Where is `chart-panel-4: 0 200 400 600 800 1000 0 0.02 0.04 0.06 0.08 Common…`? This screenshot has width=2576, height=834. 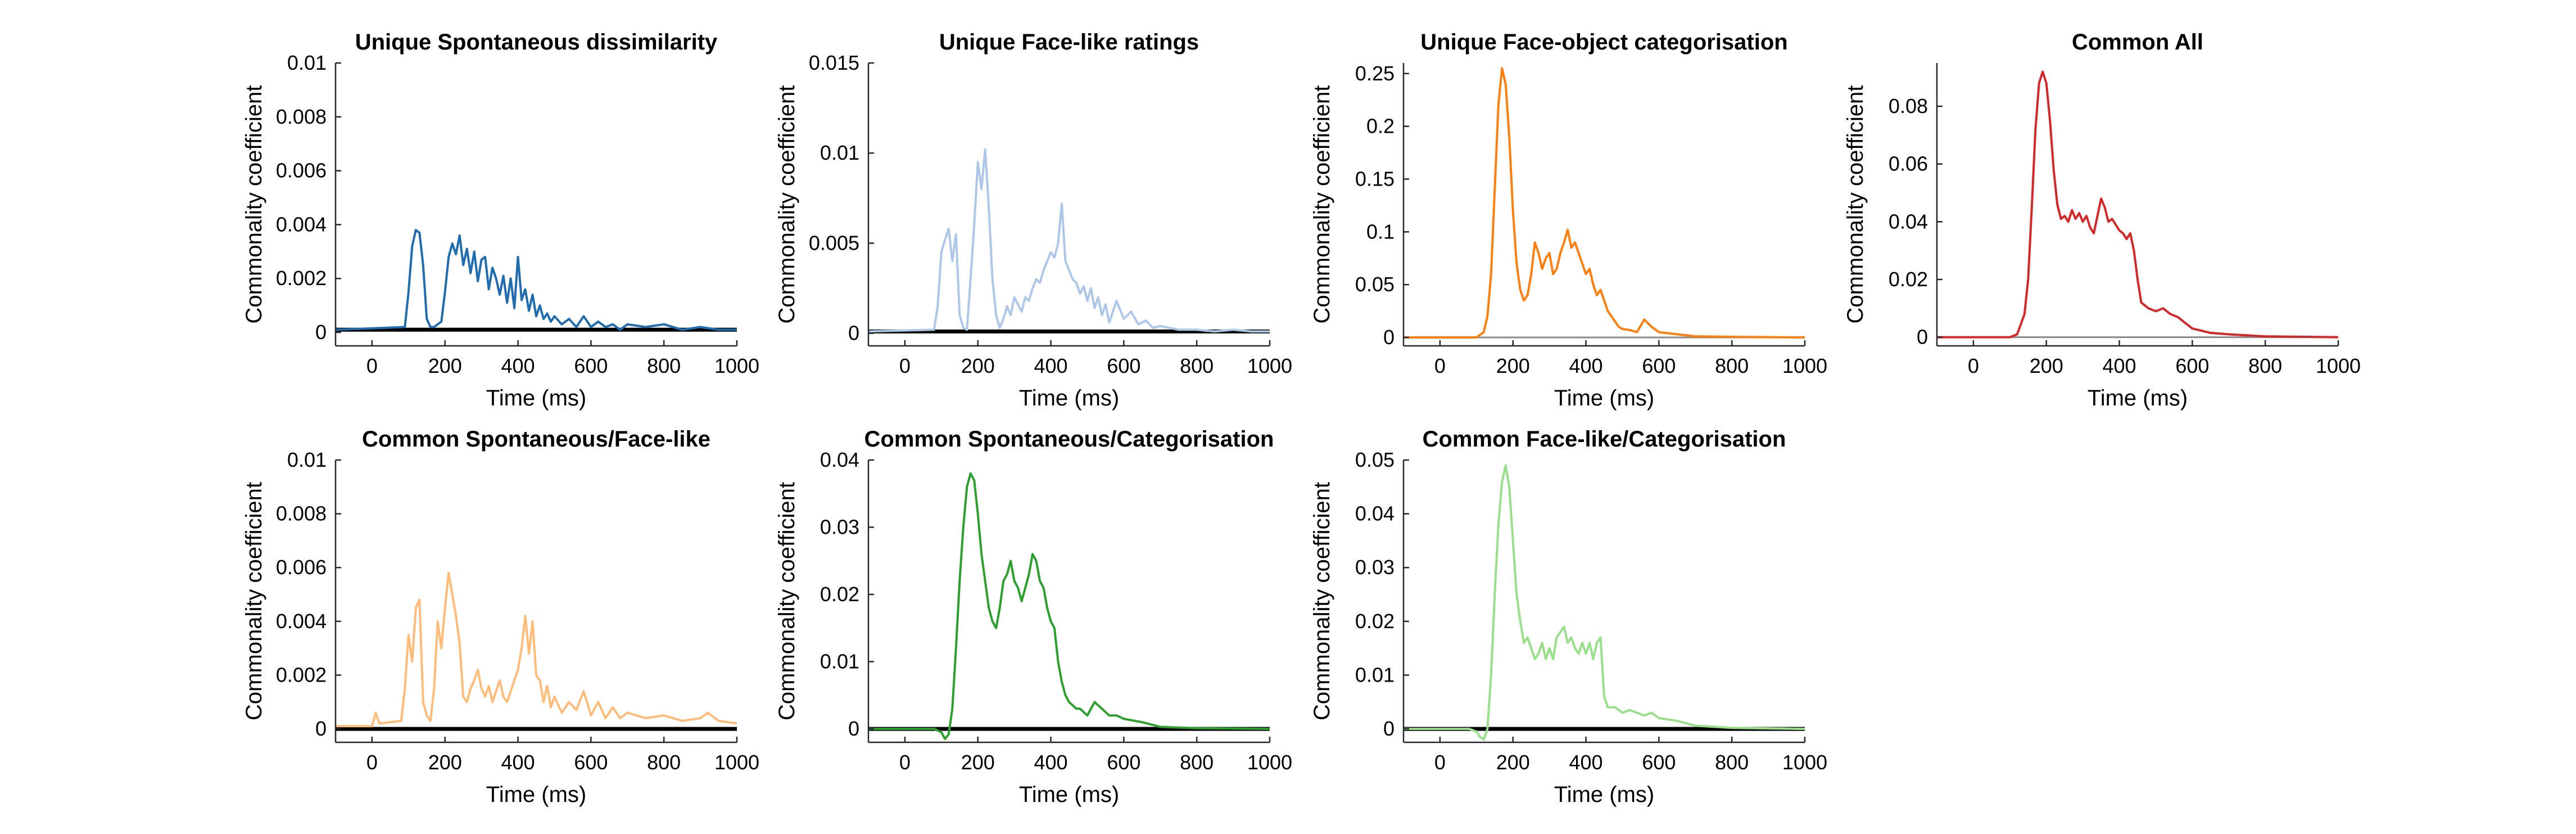
chart-panel-4: 0 200 400 600 800 1000 0 0.02 0.04 0.06 0.08 Common… is located at coordinates (2102, 220).